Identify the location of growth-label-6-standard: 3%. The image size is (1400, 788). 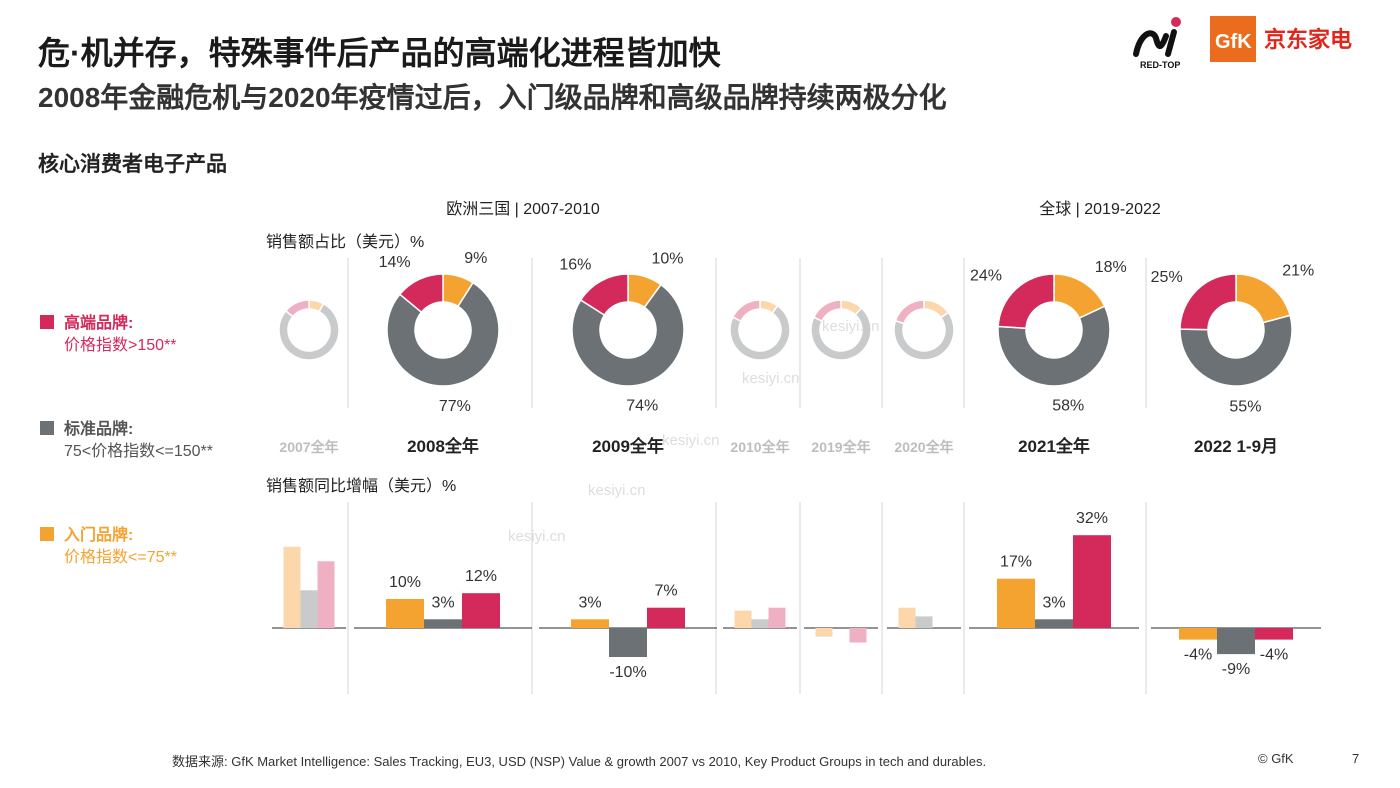
(1053, 602).